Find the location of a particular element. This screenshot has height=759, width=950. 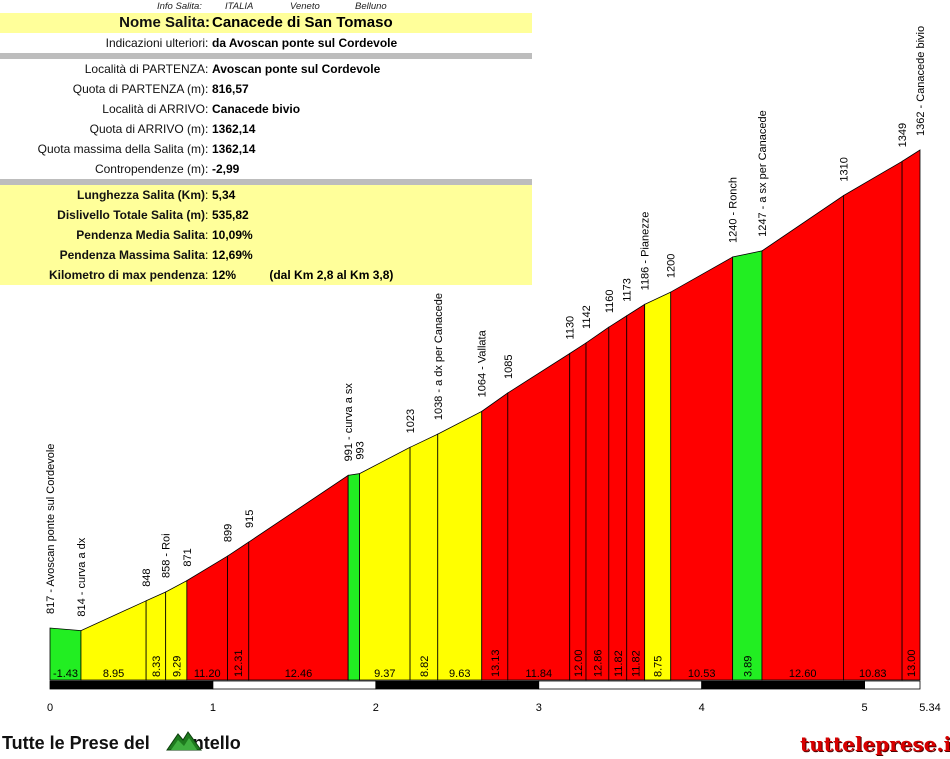

grade-label: 12.46 is located at coordinates (299, 674).